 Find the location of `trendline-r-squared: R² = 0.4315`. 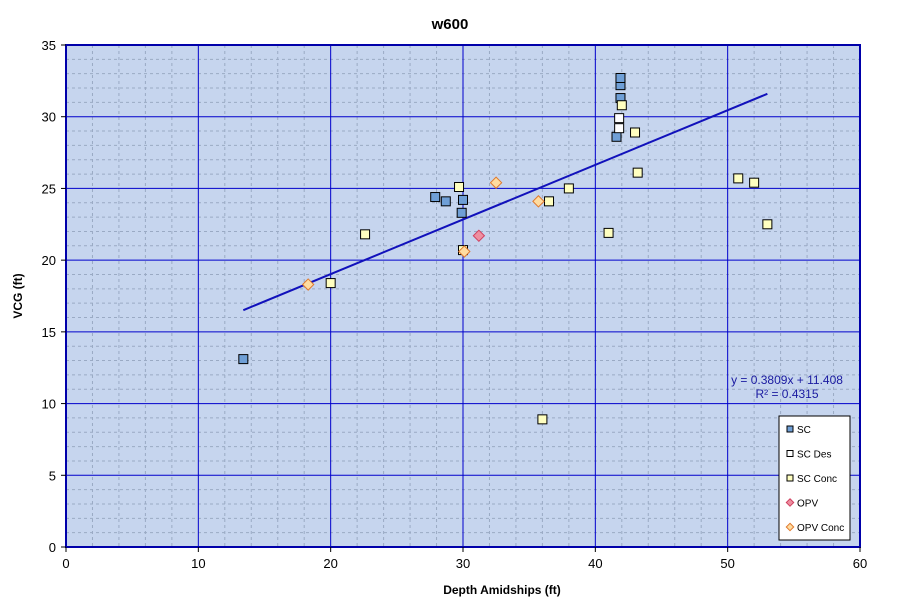

trendline-r-squared: R² = 0.4315 is located at coordinates (786, 394).